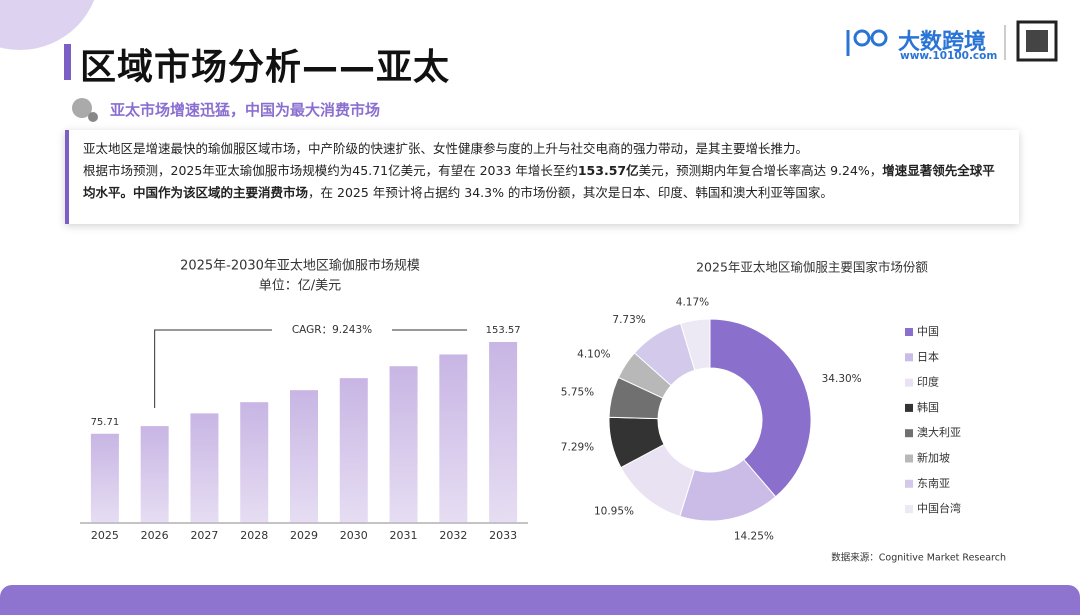 The image size is (1080, 615). I want to click on slice-label: 4.10%, so click(593, 355).